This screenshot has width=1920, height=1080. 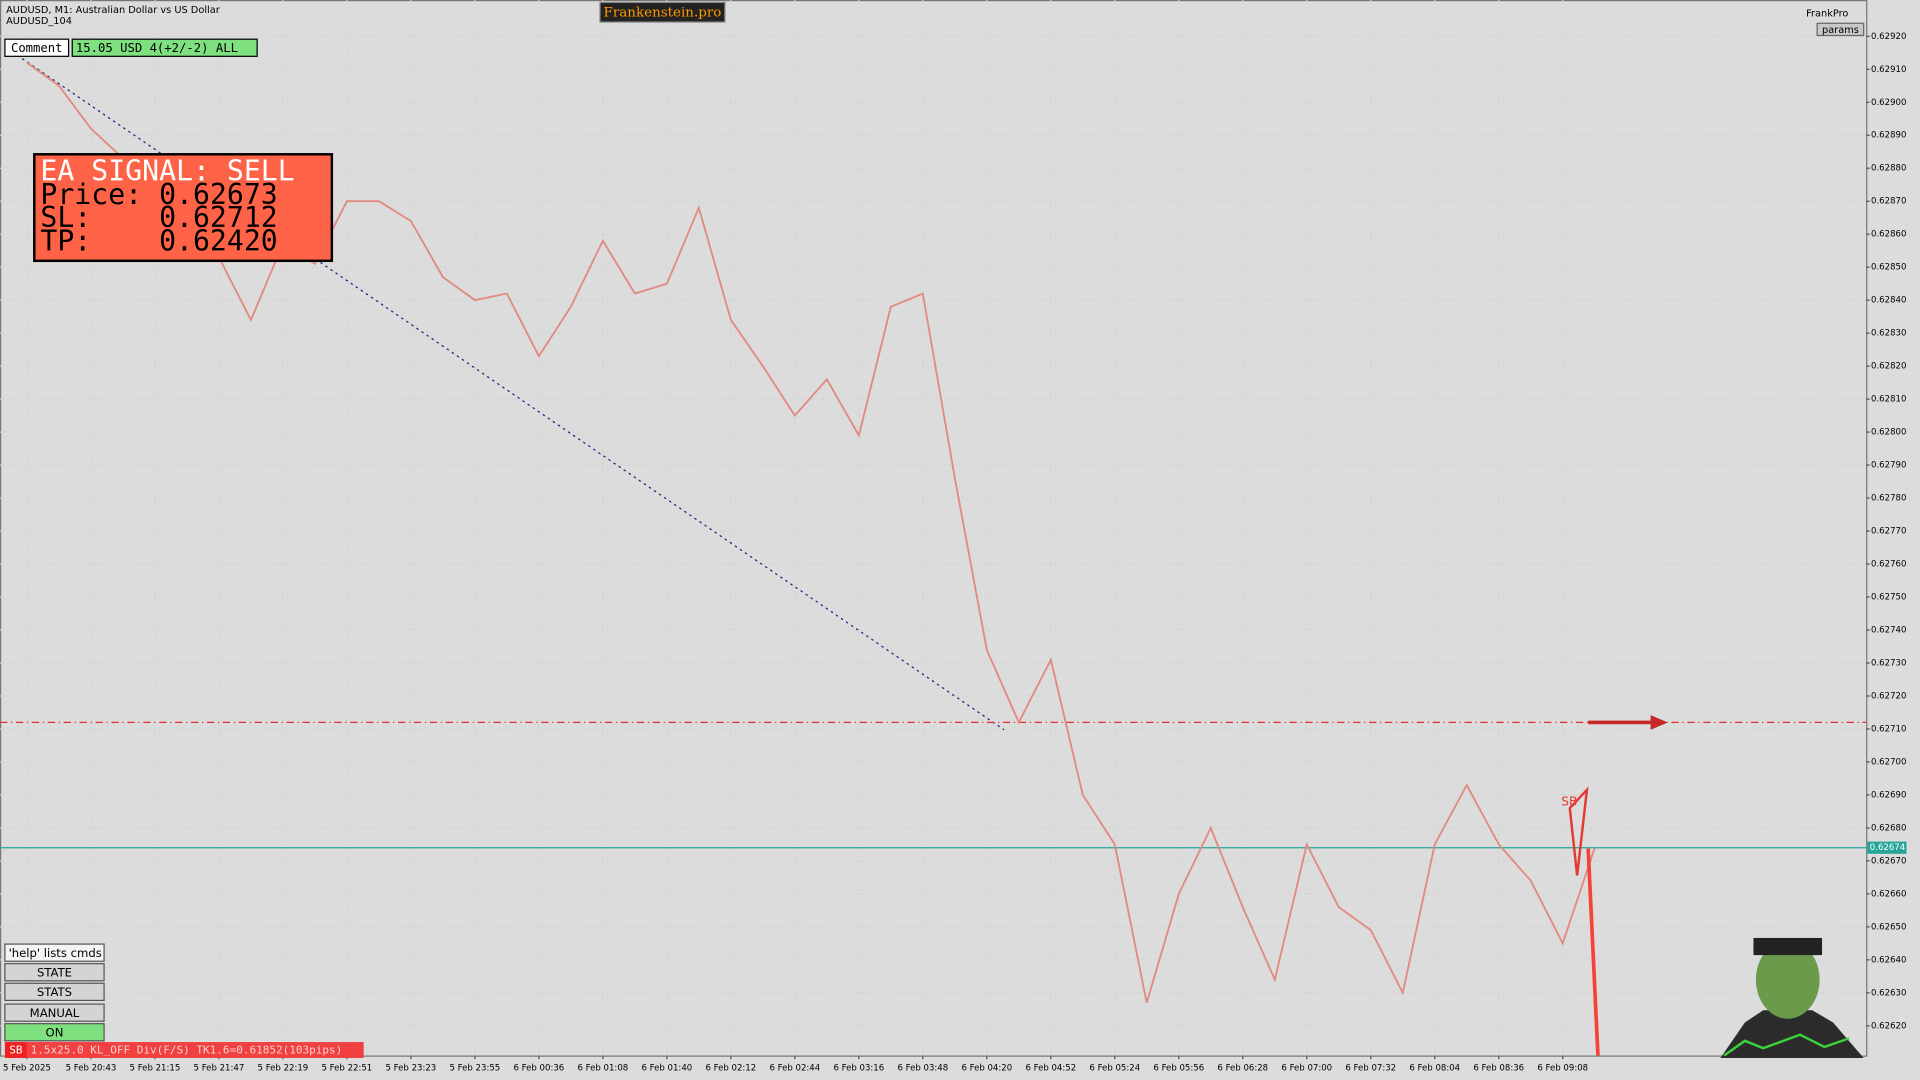 I want to click on params-label: params, so click(x=1840, y=30).